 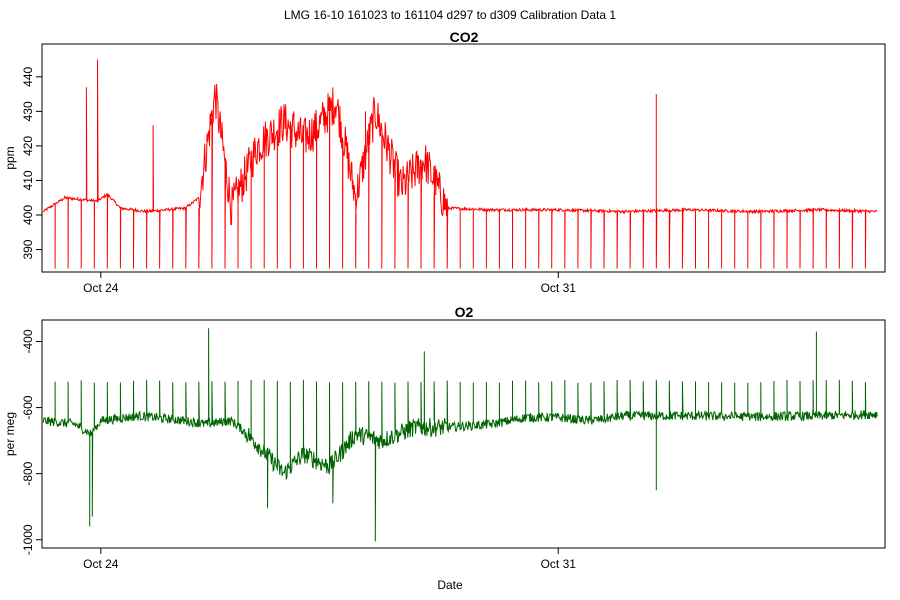 What do you see at coordinates (559, 564) in the screenshot?
I see `o2-x-tick-label: Oct 31` at bounding box center [559, 564].